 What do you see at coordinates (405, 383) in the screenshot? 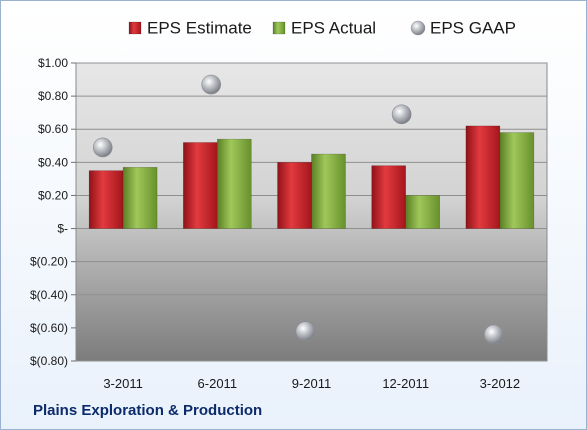
I see `x-tick-label: 12-2011` at bounding box center [405, 383].